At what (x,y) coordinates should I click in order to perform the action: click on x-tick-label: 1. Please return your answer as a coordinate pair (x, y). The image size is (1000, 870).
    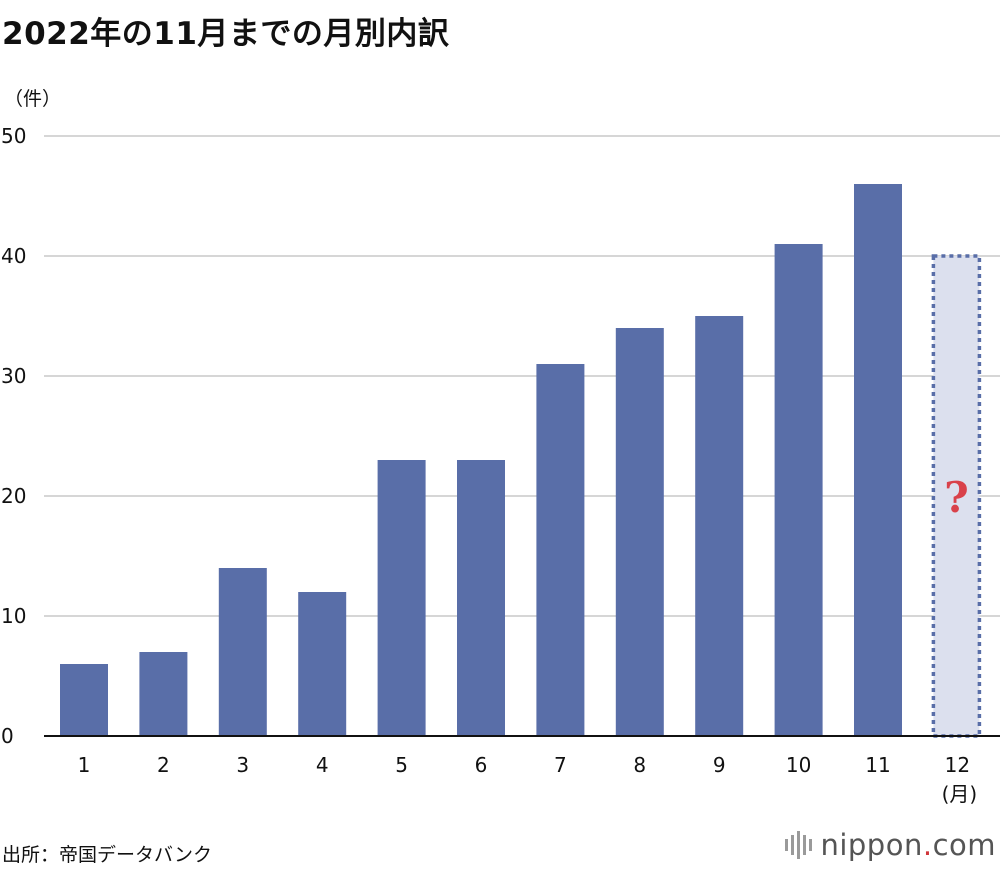
    Looking at the image, I should click on (84, 765).